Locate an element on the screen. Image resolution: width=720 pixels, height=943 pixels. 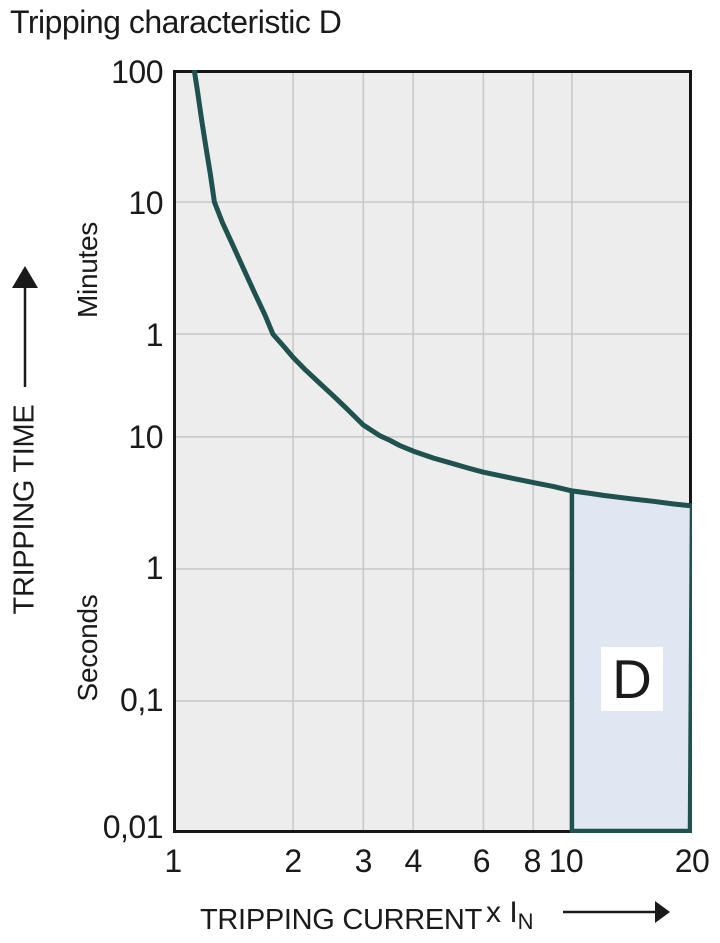
x-tick-label: 4 is located at coordinates (413, 861).